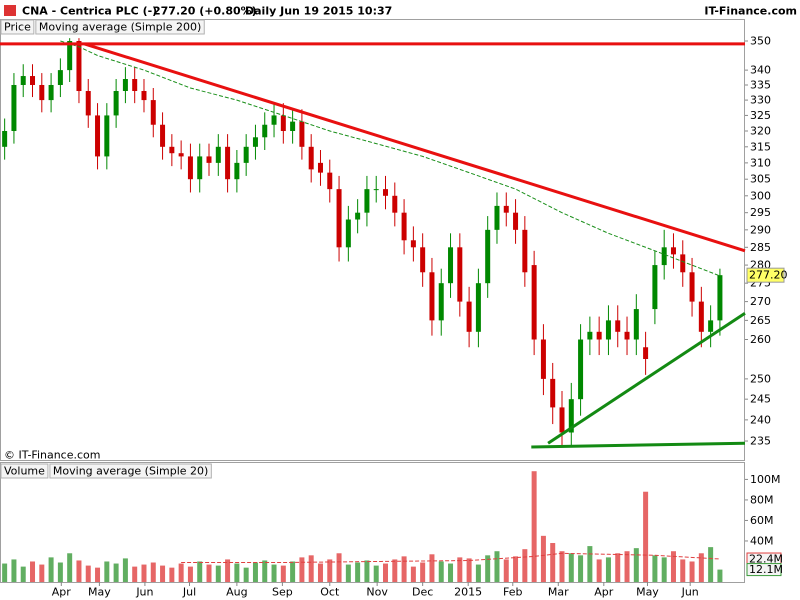 The image size is (800, 600). Describe the element at coordinates (760, 162) in the screenshot. I see `y-tick-label: 310` at that location.